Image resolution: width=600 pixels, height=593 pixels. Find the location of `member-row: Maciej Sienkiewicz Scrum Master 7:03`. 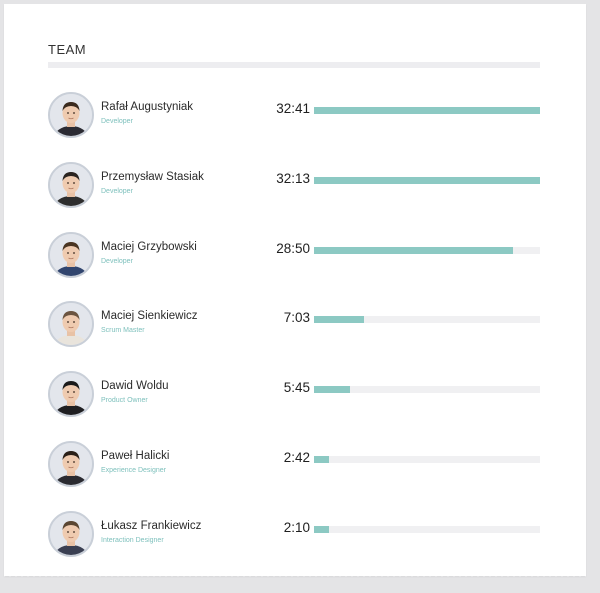

member-row: Maciej Sienkiewicz Scrum Master 7:03 is located at coordinates (295, 329).